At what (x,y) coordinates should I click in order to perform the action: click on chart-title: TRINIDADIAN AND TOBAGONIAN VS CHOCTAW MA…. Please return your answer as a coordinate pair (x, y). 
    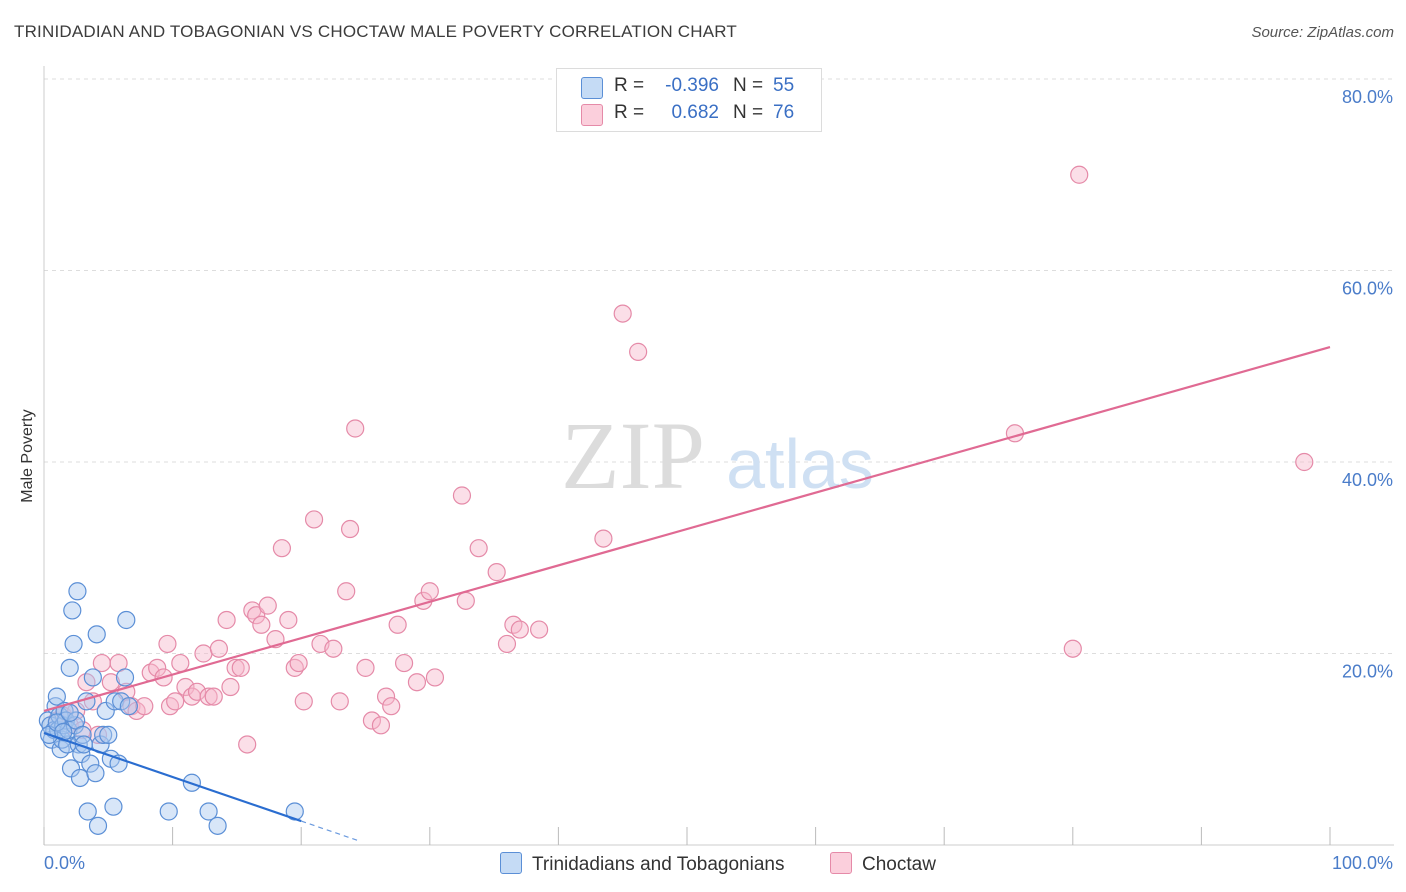
    Looking at the image, I should click on (375, 31).